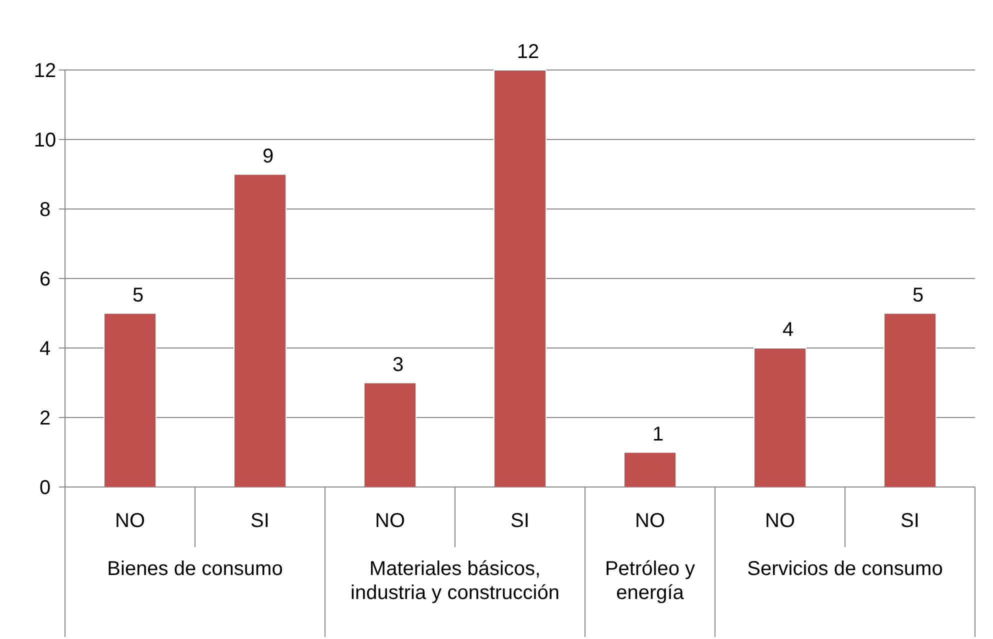 The image size is (993, 639). Describe the element at coordinates (45, 349) in the screenshot. I see `y-tick-label: 4` at that location.